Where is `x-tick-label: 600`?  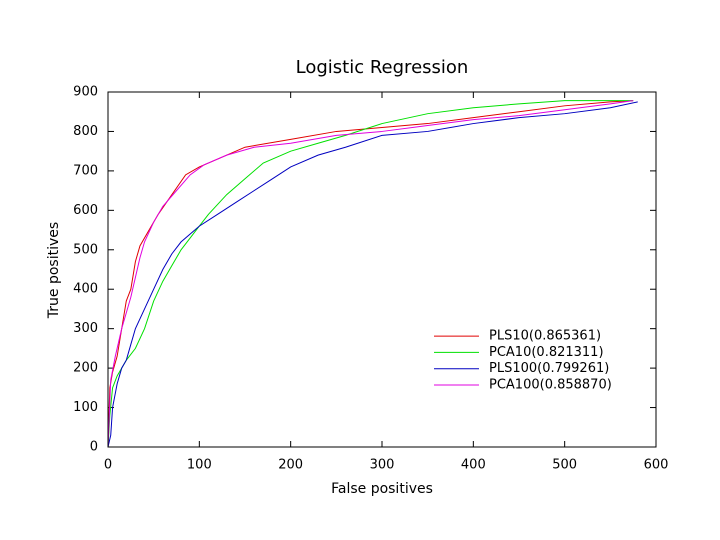
x-tick-label: 600 is located at coordinates (656, 465).